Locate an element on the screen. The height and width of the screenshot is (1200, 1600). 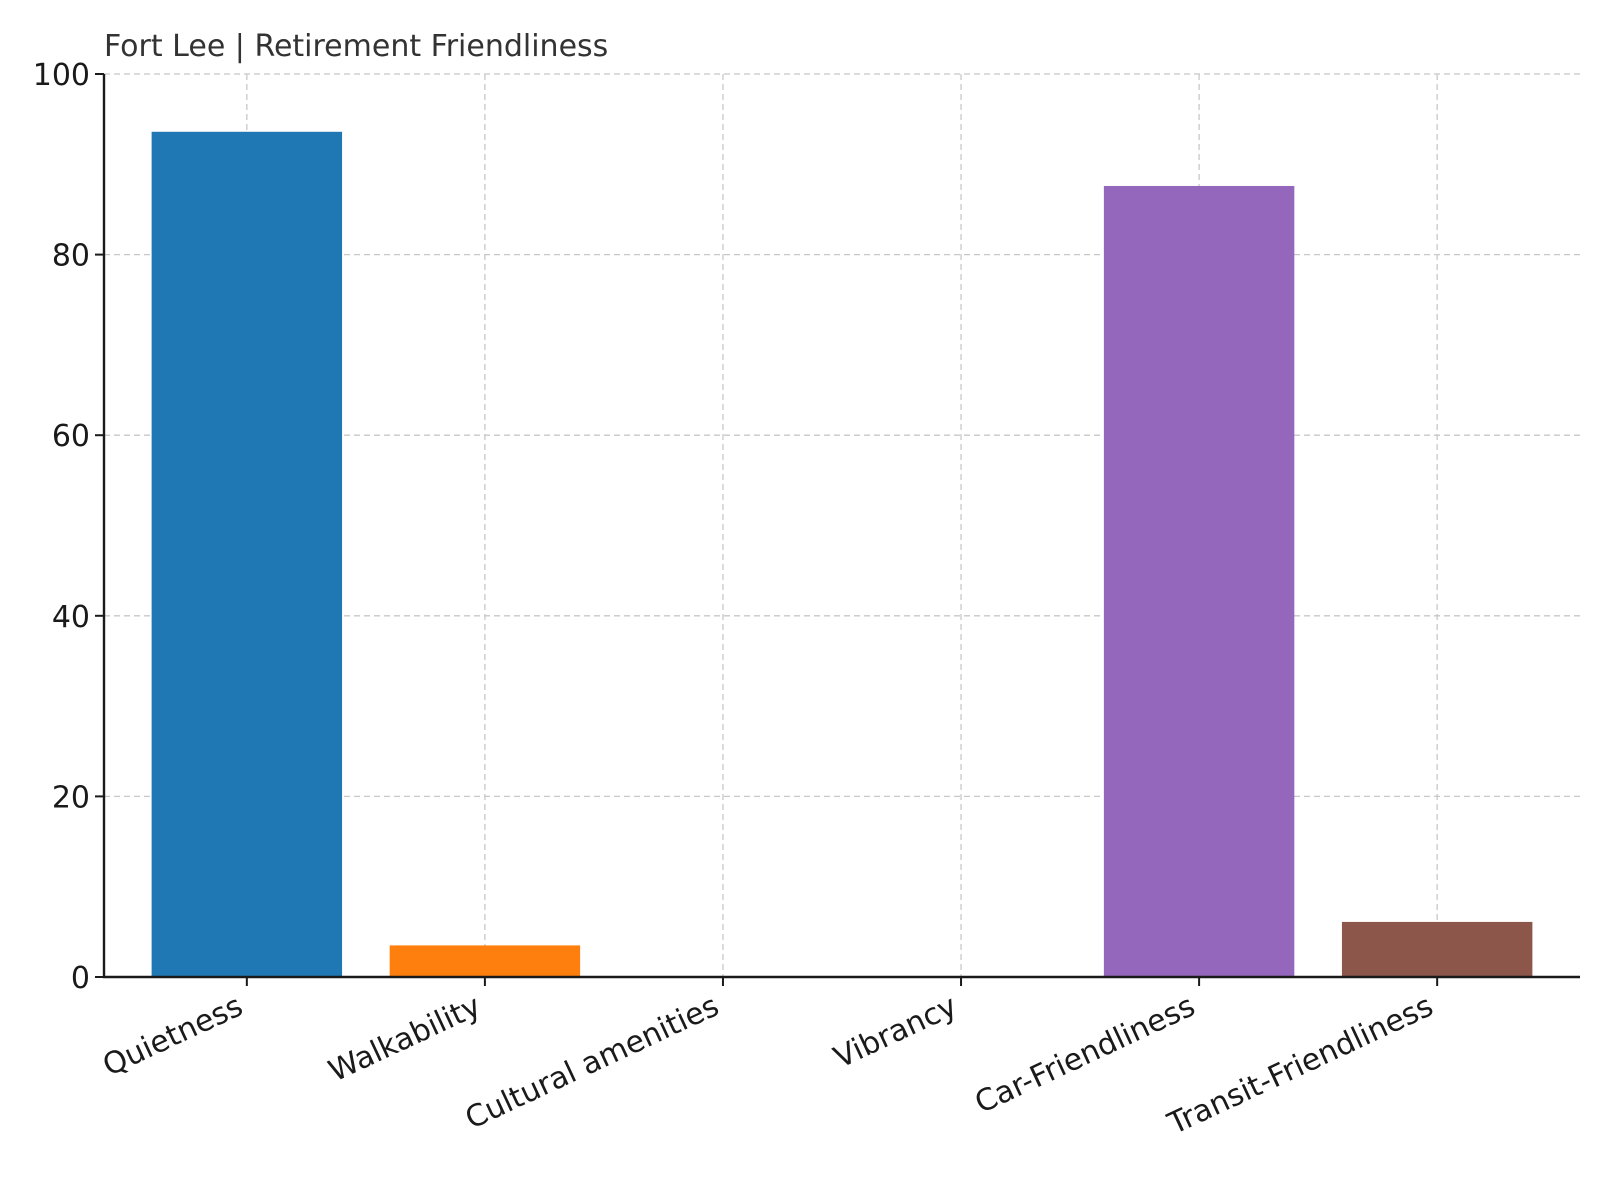
x-tick-label: Cultural amenities is located at coordinates (592, 1063).